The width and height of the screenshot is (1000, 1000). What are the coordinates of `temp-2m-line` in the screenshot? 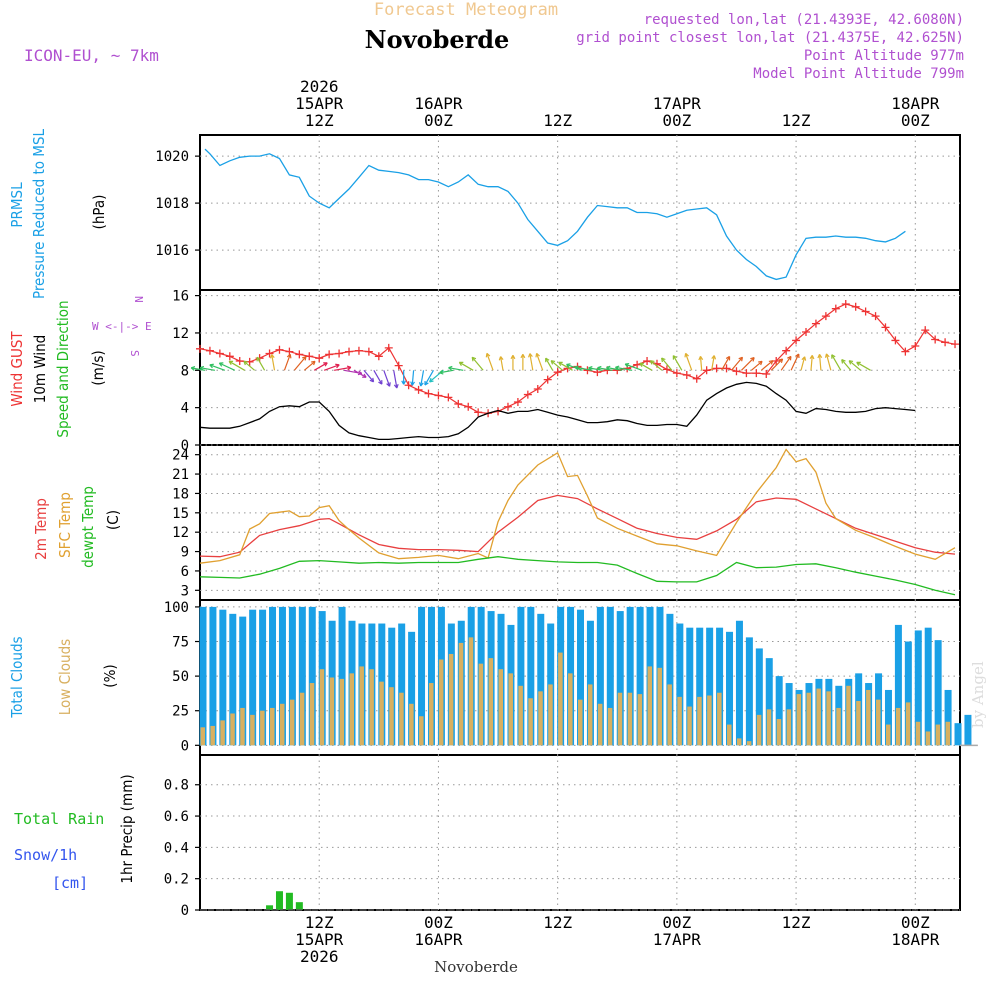 It's located at (577, 526).